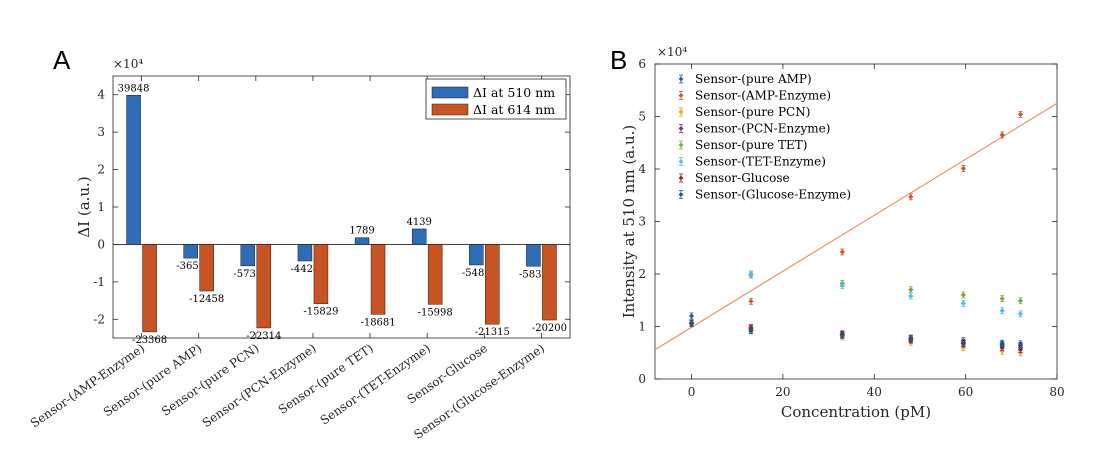 This screenshot has width=1100, height=474. Describe the element at coordinates (965, 392) in the screenshot. I see `x-tick-label: 60` at that location.